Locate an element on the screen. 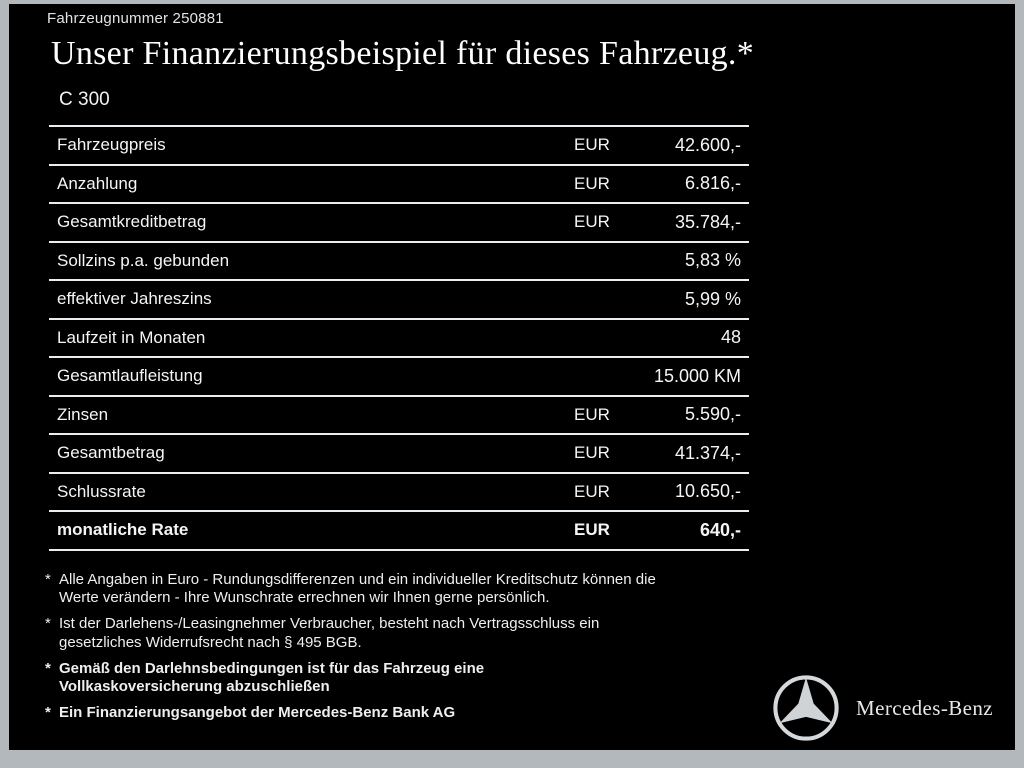  row-label: Gesamtlaufleistung is located at coordinates (130, 376).